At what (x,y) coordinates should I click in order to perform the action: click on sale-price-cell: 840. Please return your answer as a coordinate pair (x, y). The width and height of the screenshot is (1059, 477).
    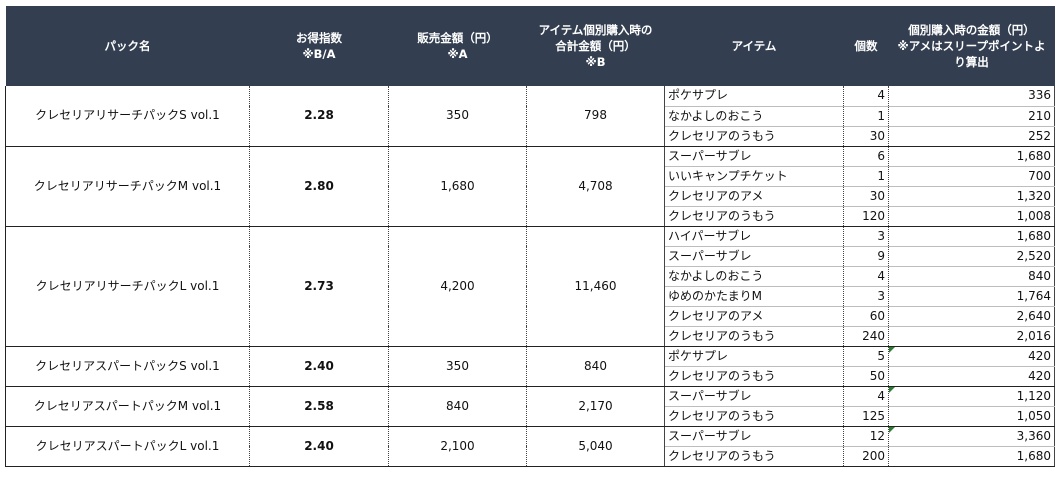
    Looking at the image, I should click on (457, 406).